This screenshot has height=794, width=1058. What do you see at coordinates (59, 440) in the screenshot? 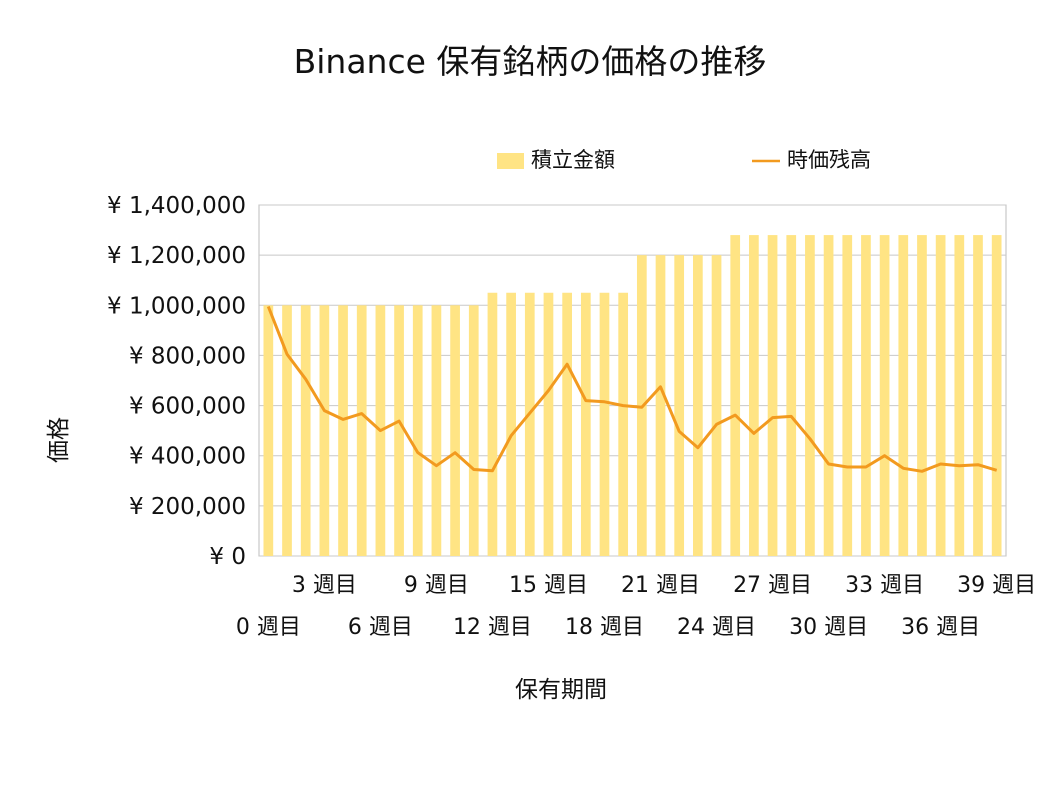
I see `y-axis-label: 価格` at bounding box center [59, 440].